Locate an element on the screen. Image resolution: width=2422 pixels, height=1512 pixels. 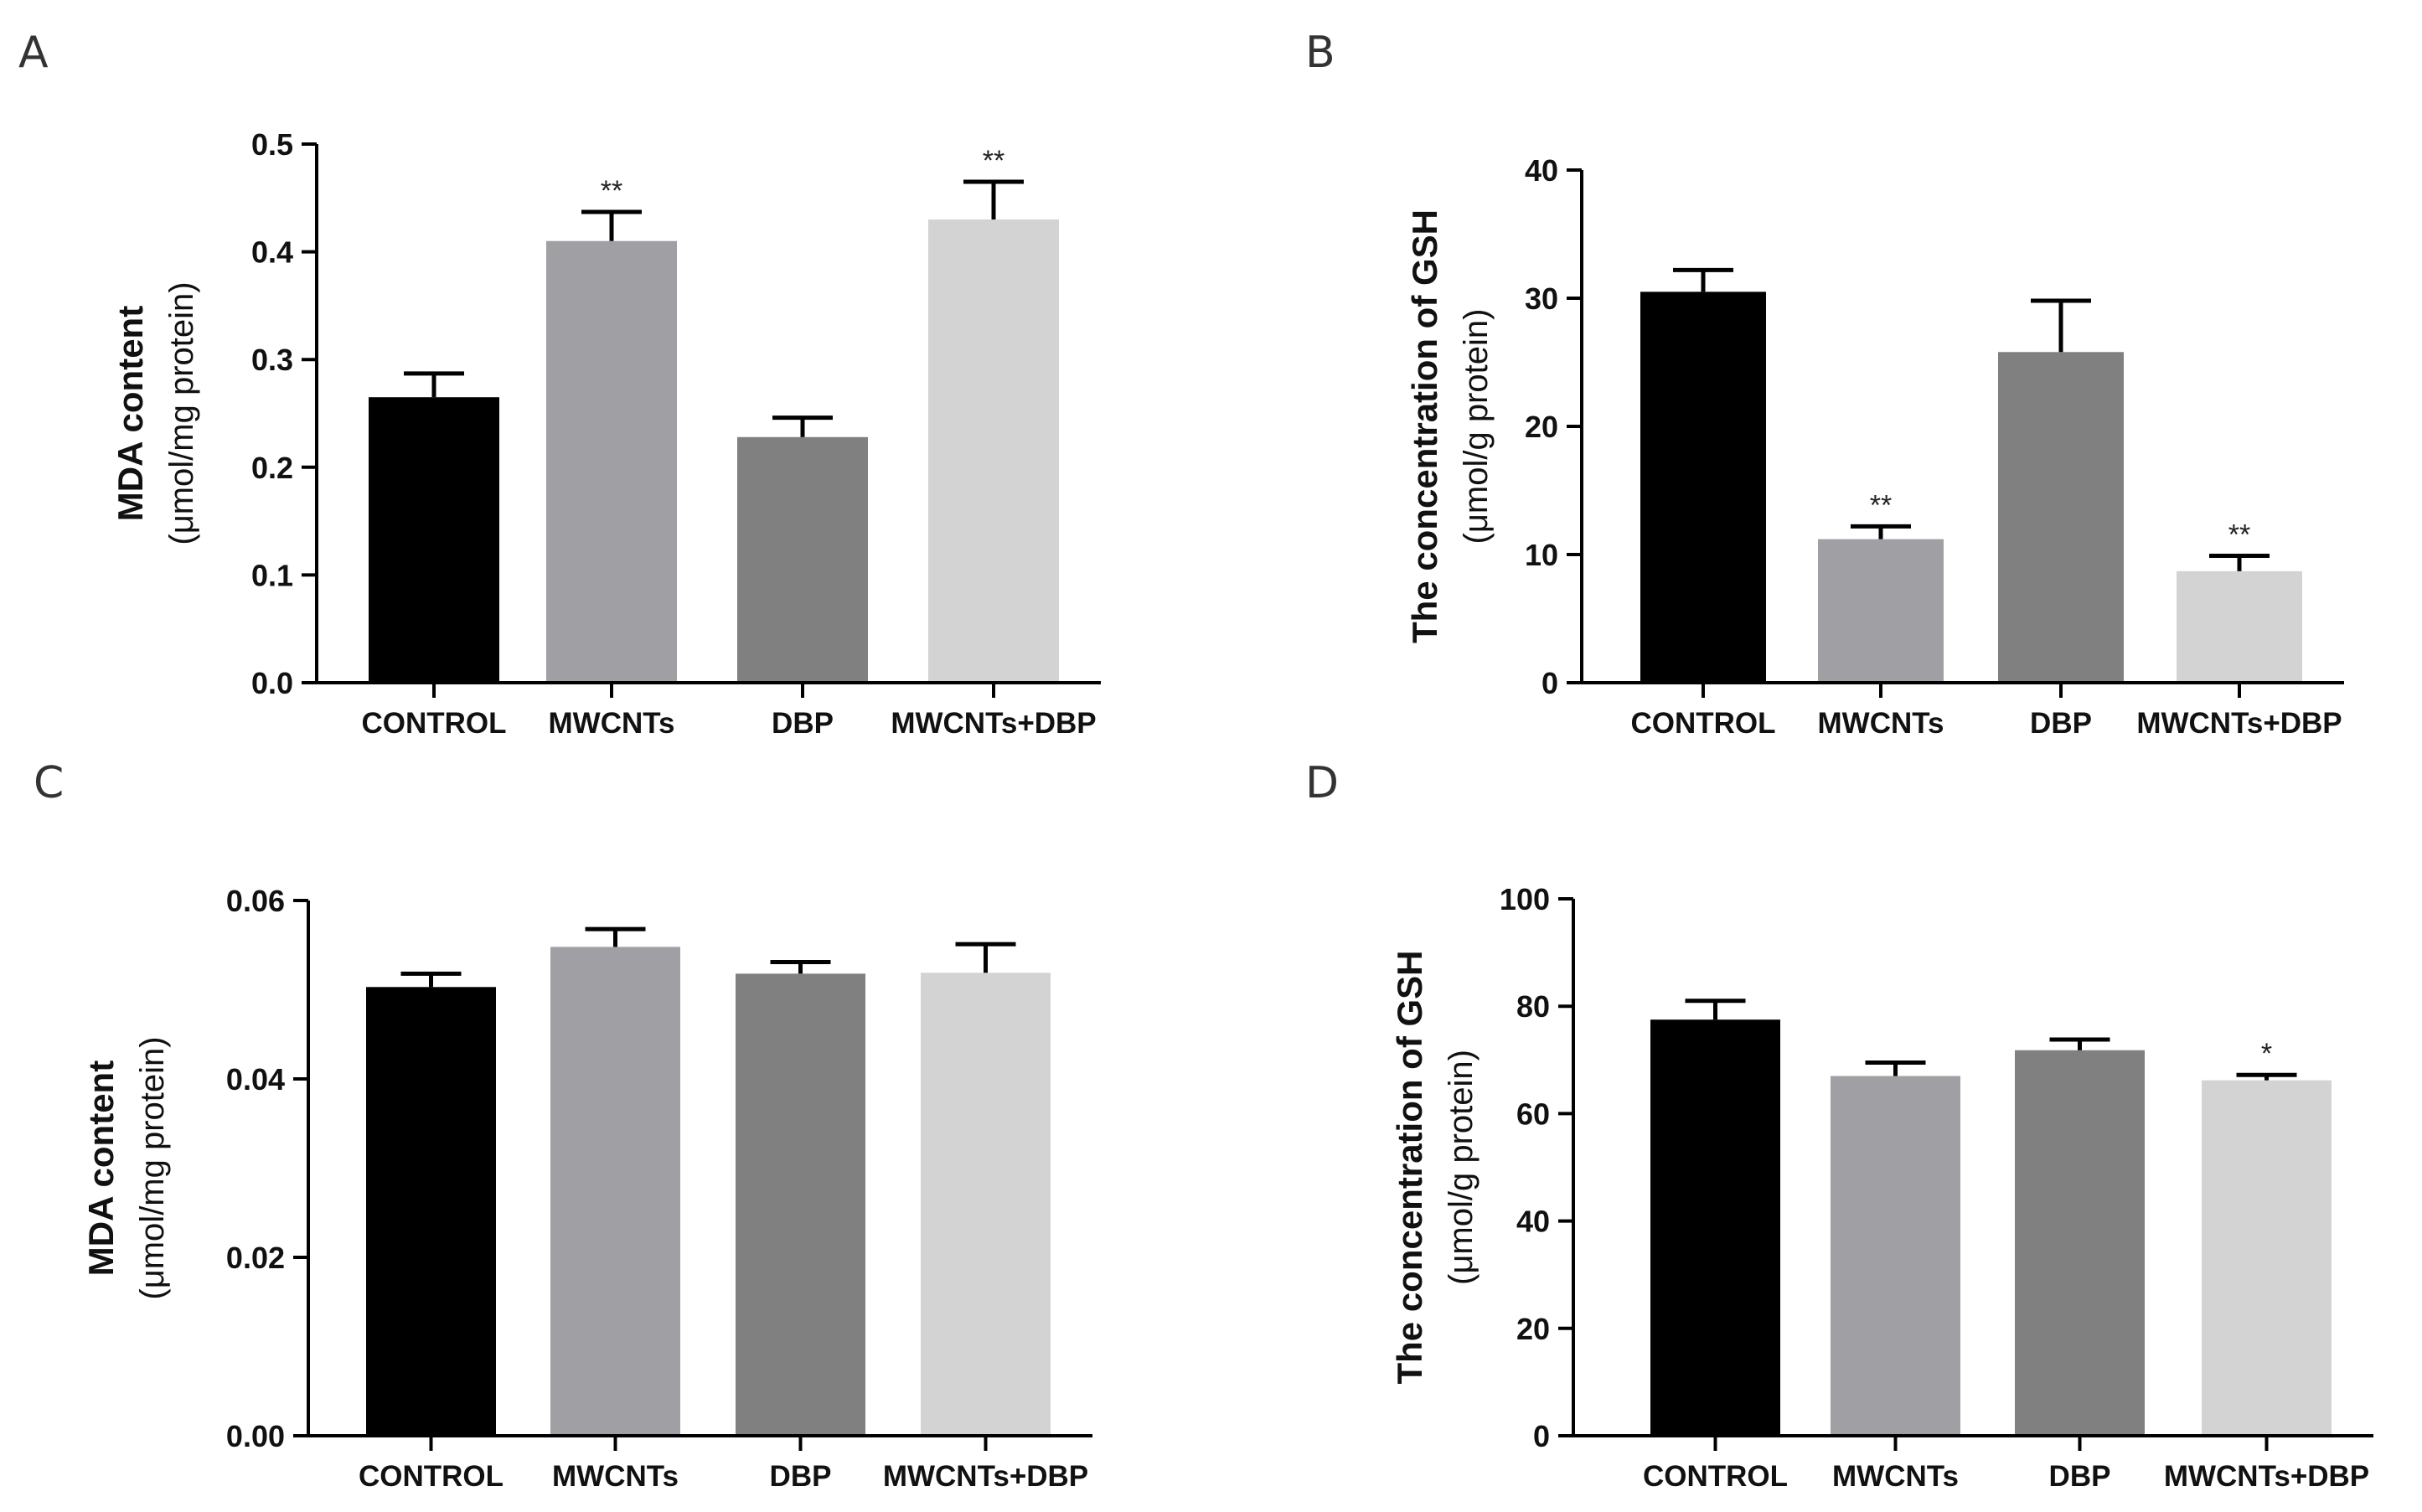
y-tick-label: 0.00 is located at coordinates (256, 1436).